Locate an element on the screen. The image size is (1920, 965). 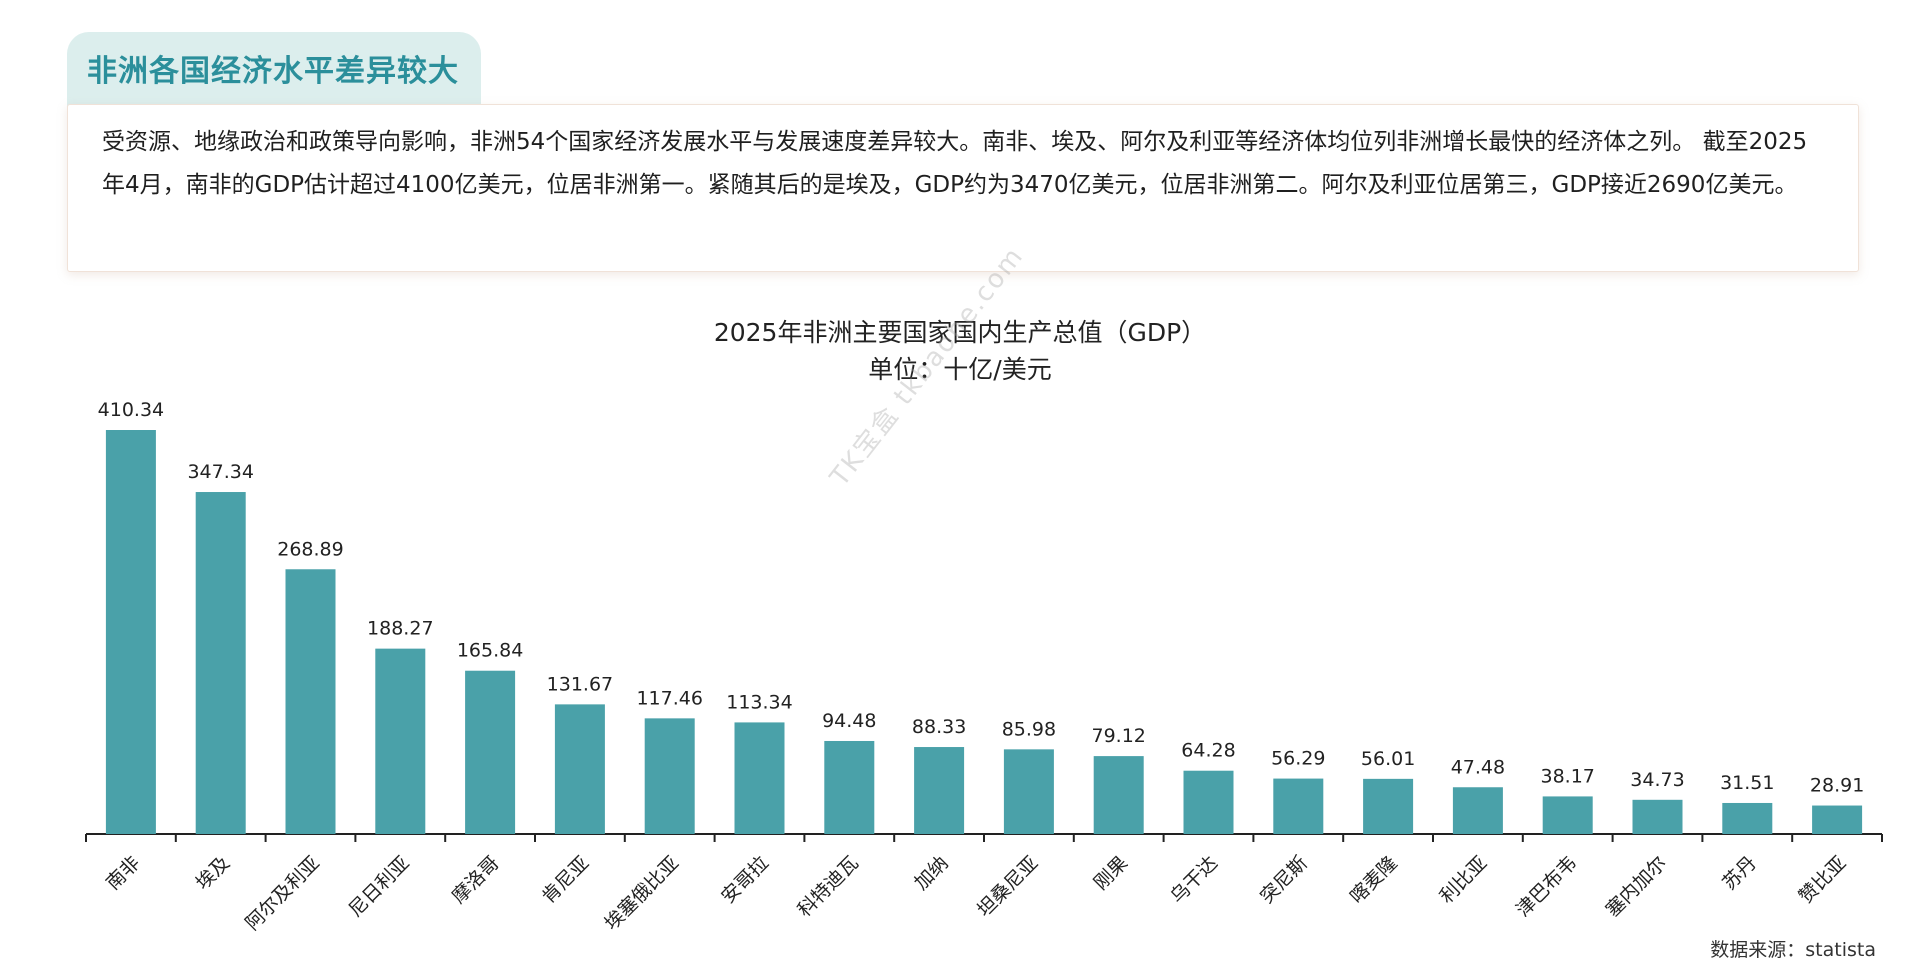
data-source: 数据来源：statista is located at coordinates (1793, 950).